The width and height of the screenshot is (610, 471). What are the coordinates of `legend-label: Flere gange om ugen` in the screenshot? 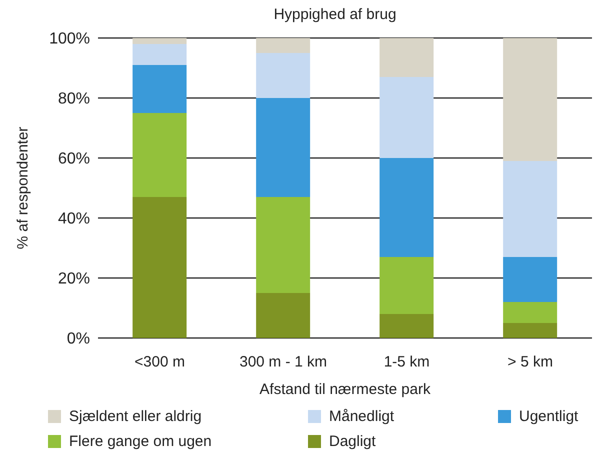 It's located at (140, 441).